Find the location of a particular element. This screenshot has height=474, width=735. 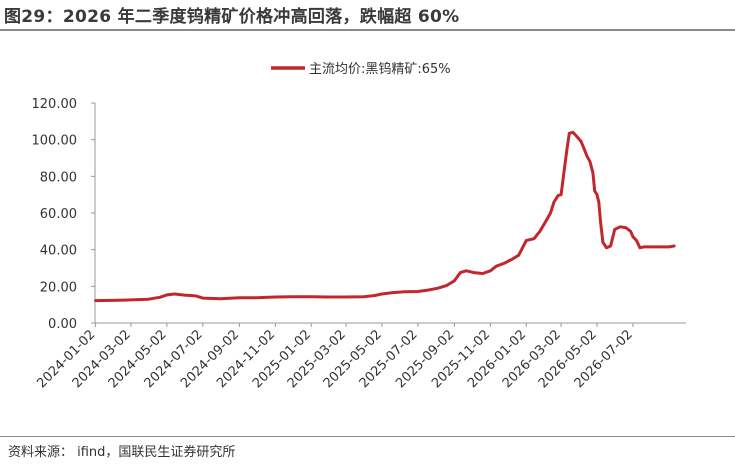

legend-label: 主流均价:黑钨精矿:65% is located at coordinates (380, 69).